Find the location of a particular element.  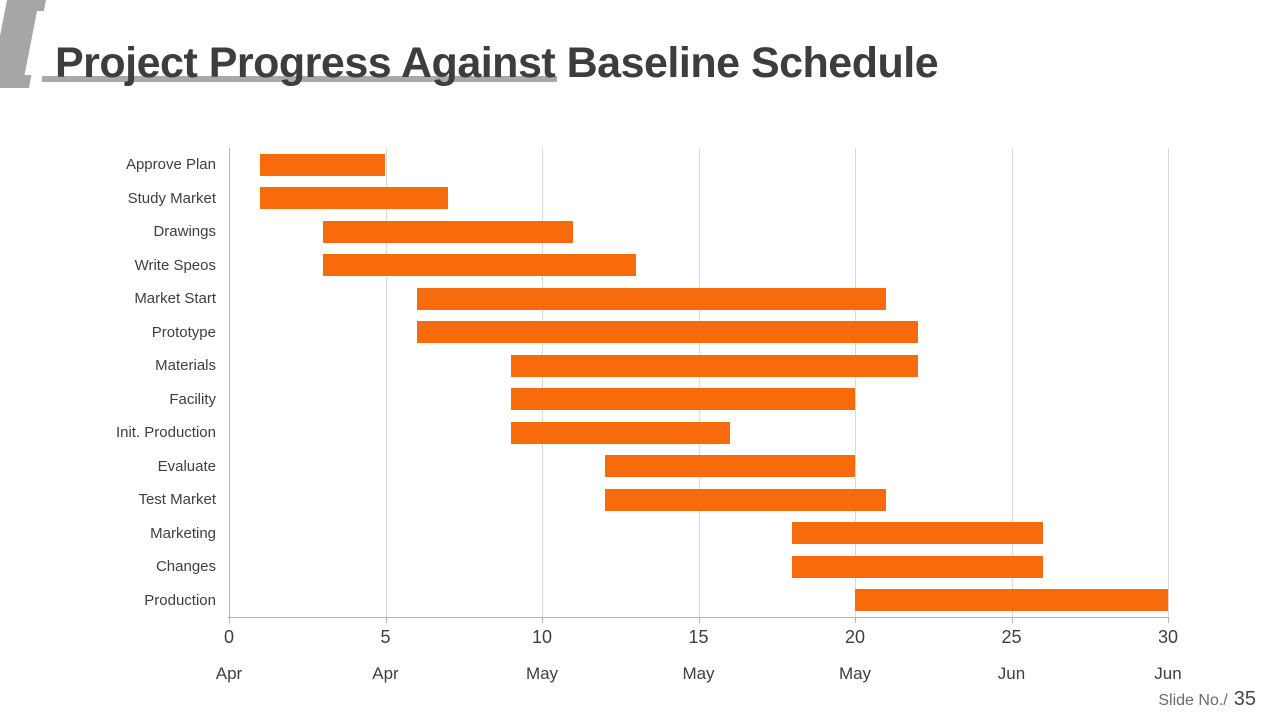

x-tick-label: 15 is located at coordinates (698, 637).